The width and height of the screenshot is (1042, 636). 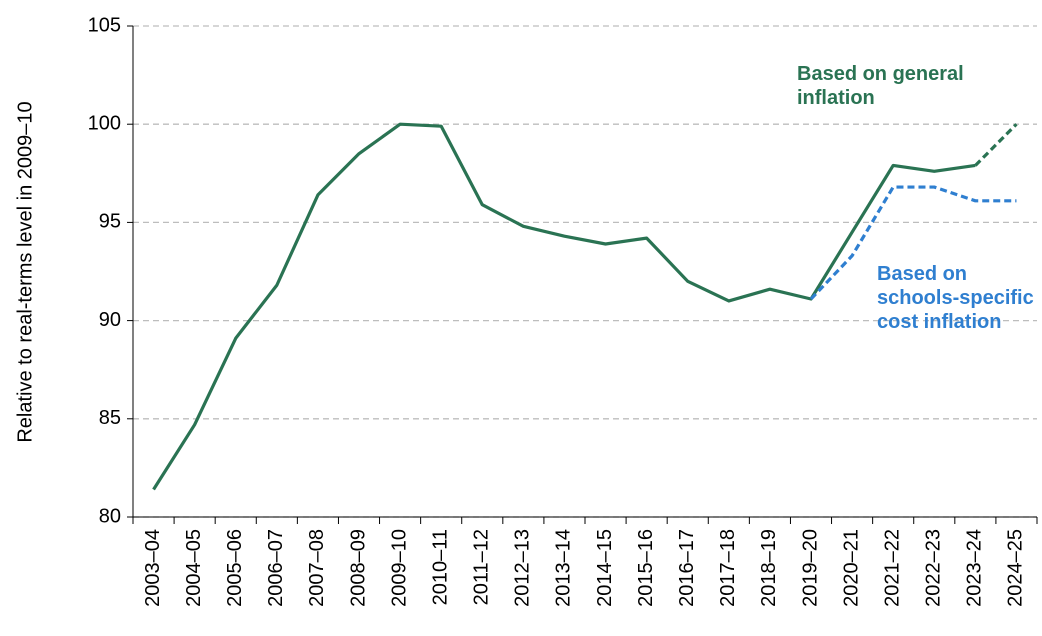 I want to click on x-tick-label: 2018–19, so click(x=769, y=568).